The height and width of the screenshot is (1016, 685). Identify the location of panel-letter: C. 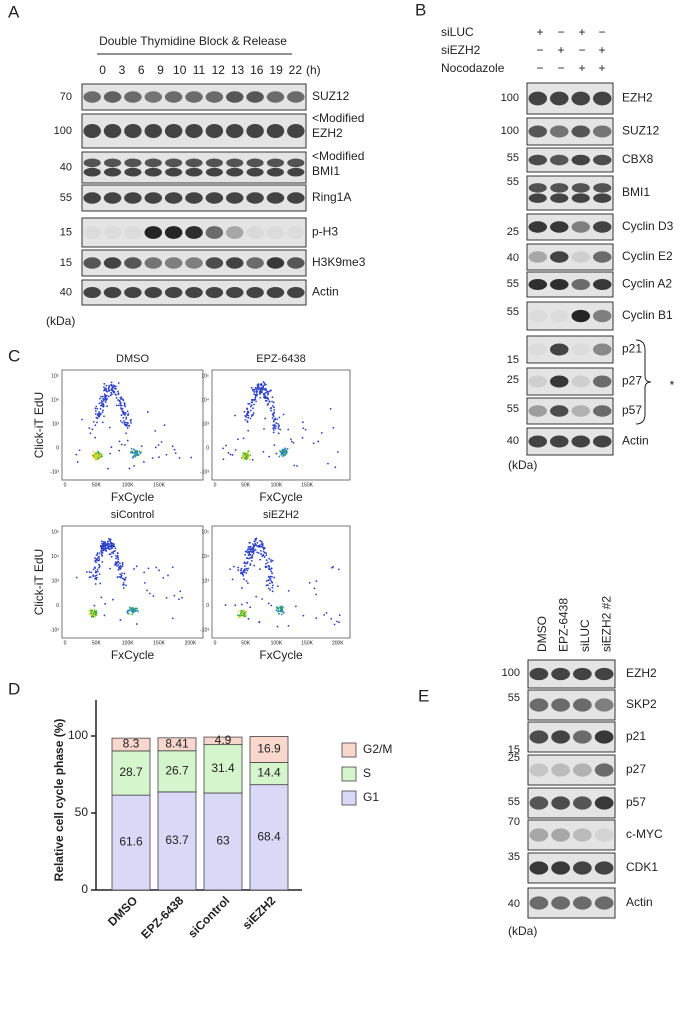
(14, 355).